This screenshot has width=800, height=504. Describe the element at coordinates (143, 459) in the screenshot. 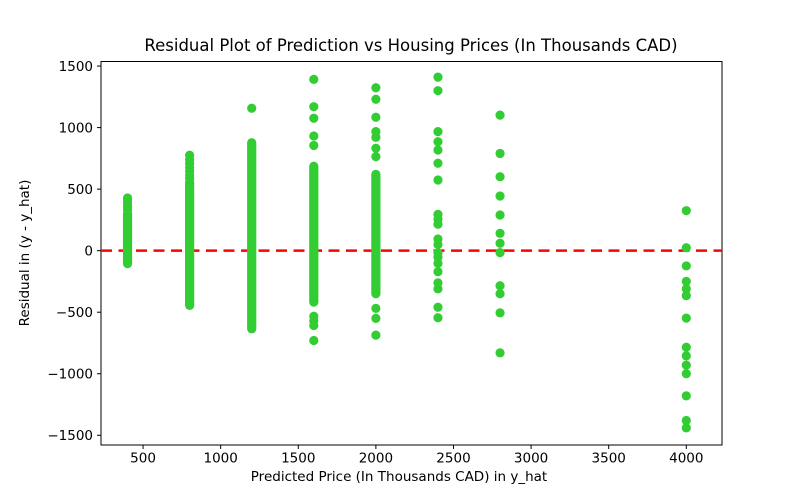

I see `x-tick-label: 500` at that location.